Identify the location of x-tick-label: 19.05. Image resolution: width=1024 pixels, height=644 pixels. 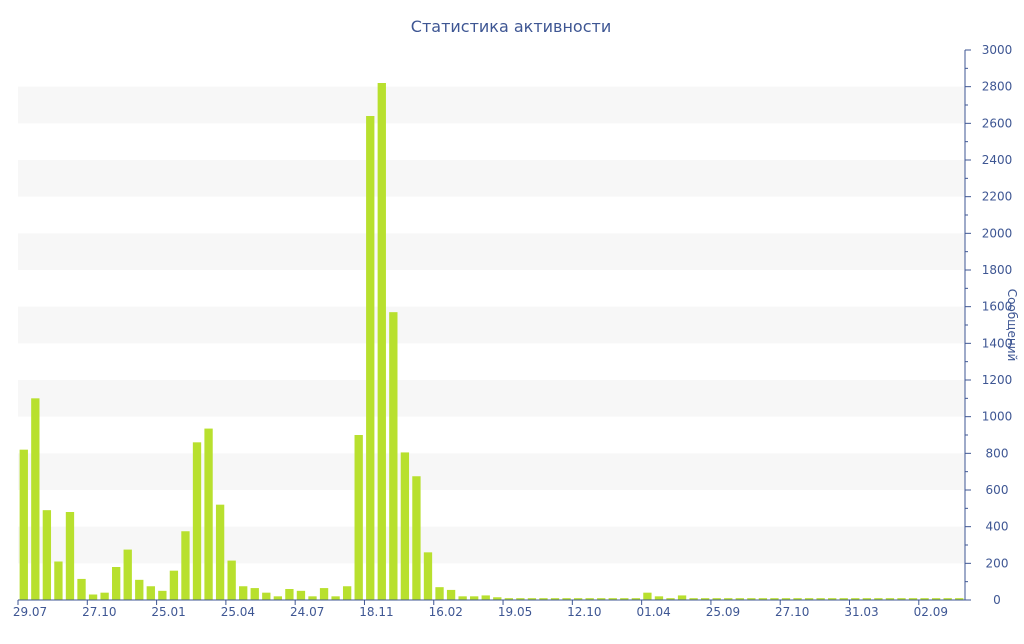
(515, 612).